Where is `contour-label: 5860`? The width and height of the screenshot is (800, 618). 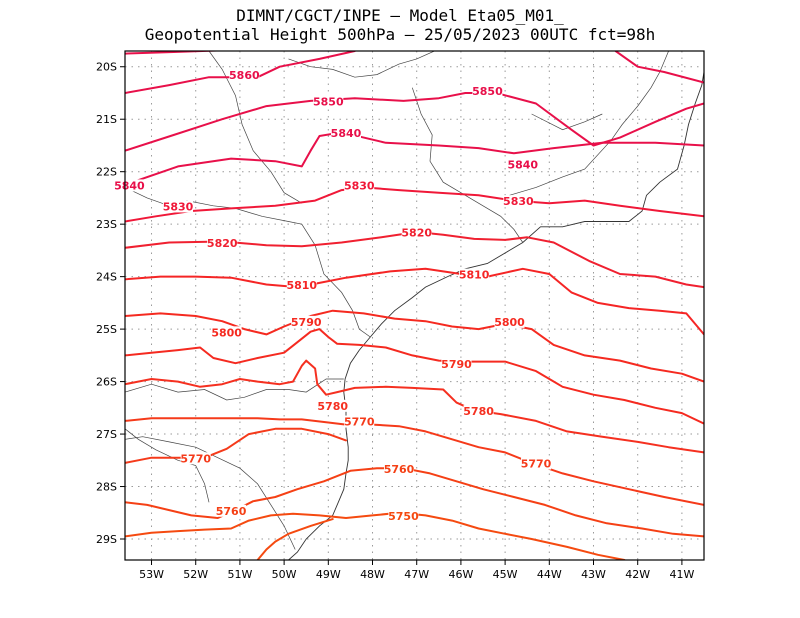 contour-label: 5860 is located at coordinates (244, 75).